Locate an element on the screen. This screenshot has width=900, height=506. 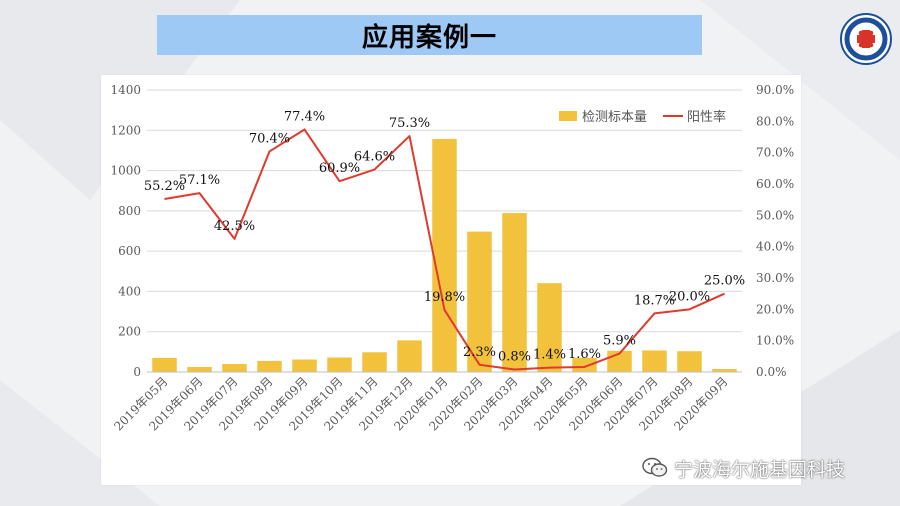
title-banner: 应用案例一 is located at coordinates (429, 35).